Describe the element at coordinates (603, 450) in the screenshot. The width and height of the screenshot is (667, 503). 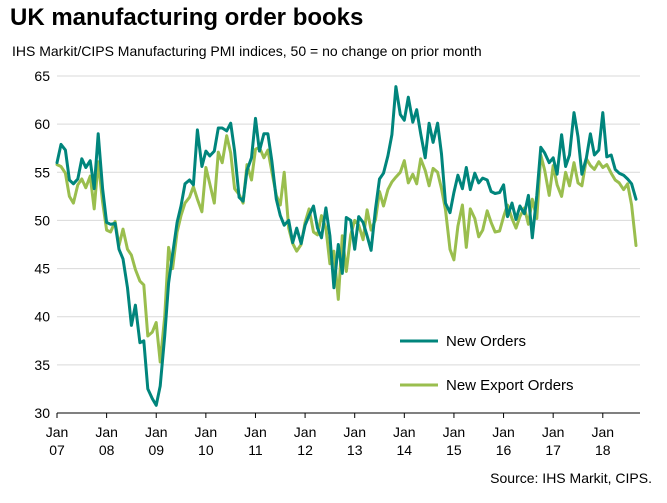
I see `x-tick-label-year: 18` at that location.